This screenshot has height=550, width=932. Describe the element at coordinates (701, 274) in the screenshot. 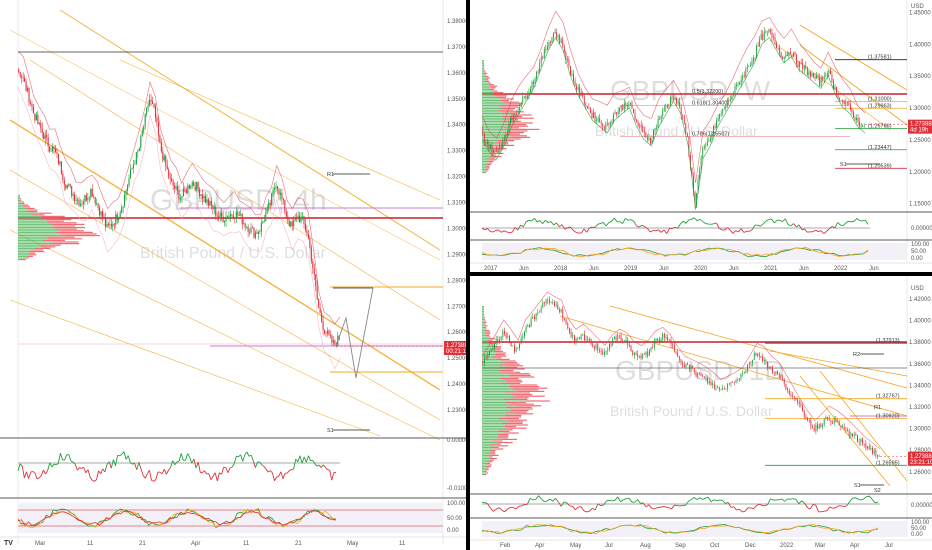

I see `horizontal-divider` at that location.